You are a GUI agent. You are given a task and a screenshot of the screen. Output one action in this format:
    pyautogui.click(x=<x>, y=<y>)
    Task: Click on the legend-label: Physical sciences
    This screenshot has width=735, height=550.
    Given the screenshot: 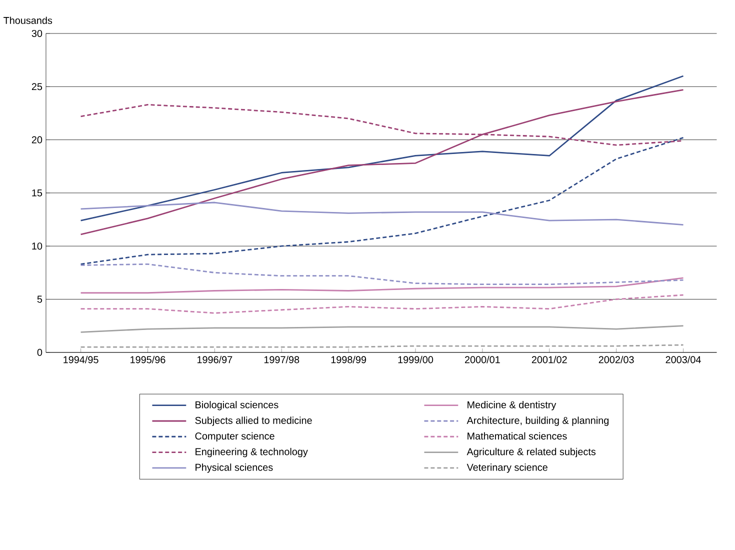 What is the action you would take?
    pyautogui.click(x=234, y=468)
    